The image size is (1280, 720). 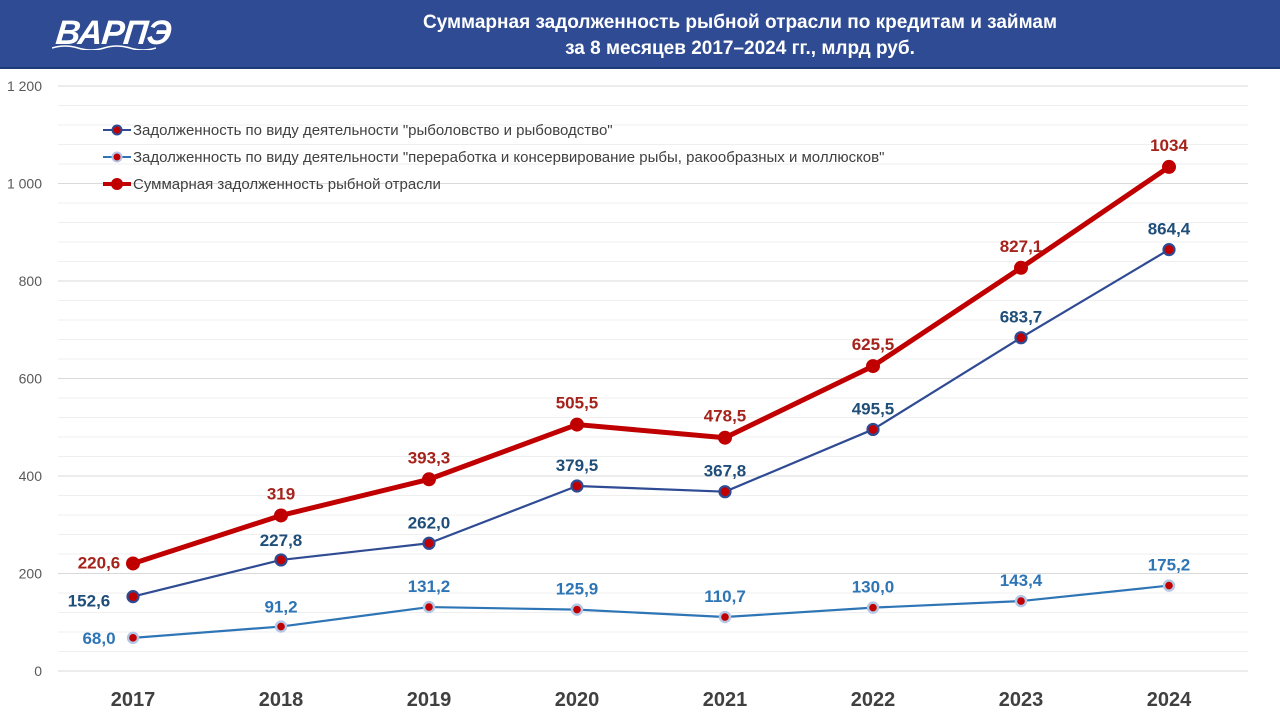 What do you see at coordinates (725, 471) in the screenshot?
I see `data-label-fishing: 367,8` at bounding box center [725, 471].